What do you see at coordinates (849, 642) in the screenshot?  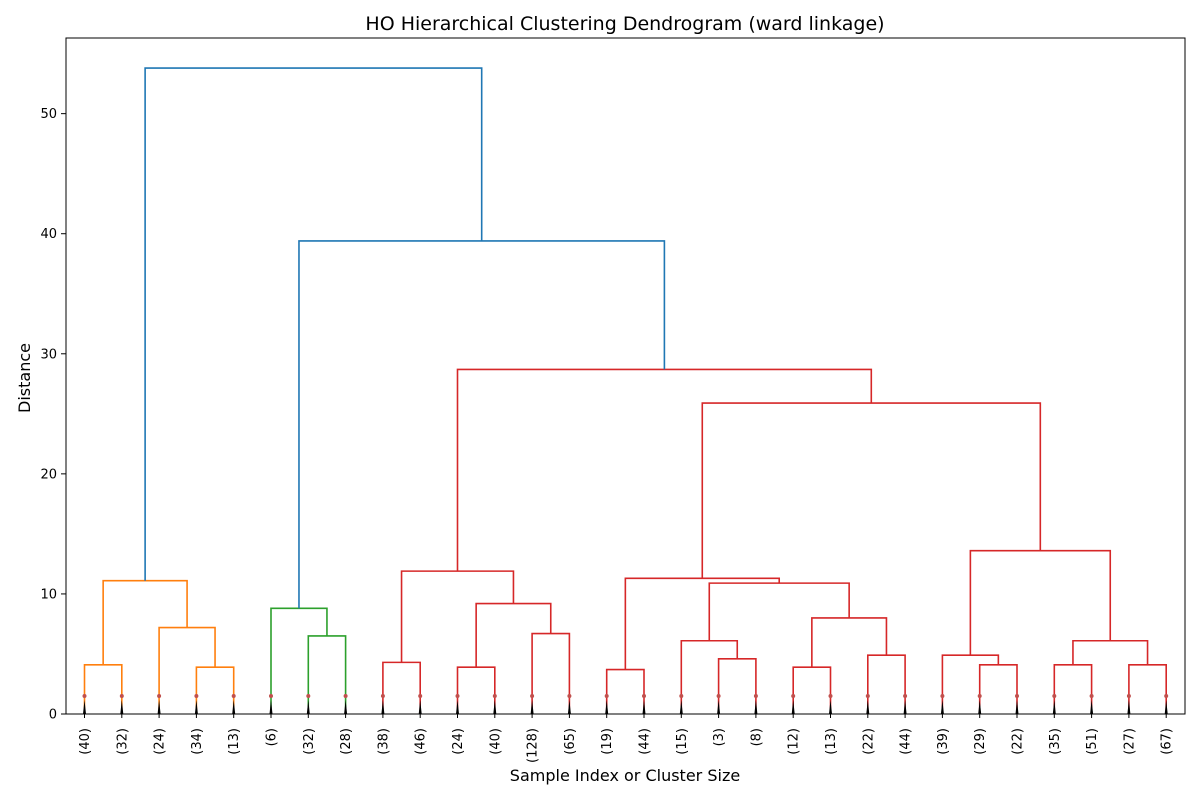 I see `link-r11` at bounding box center [849, 642].